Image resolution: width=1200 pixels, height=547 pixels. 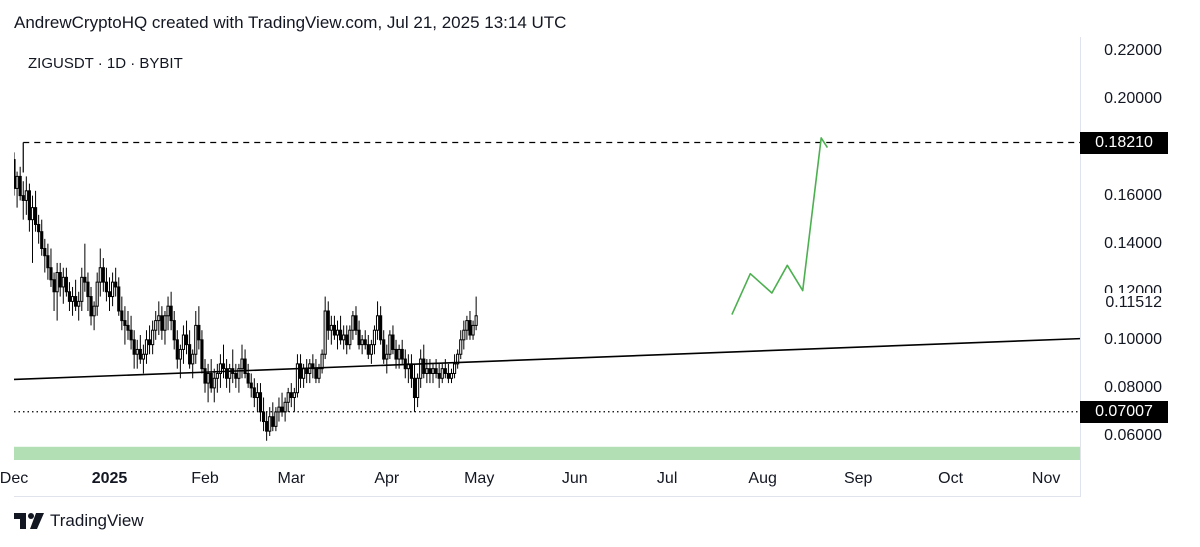 What do you see at coordinates (1133, 387) in the screenshot?
I see `price-tick-label: 0.08000` at bounding box center [1133, 387].